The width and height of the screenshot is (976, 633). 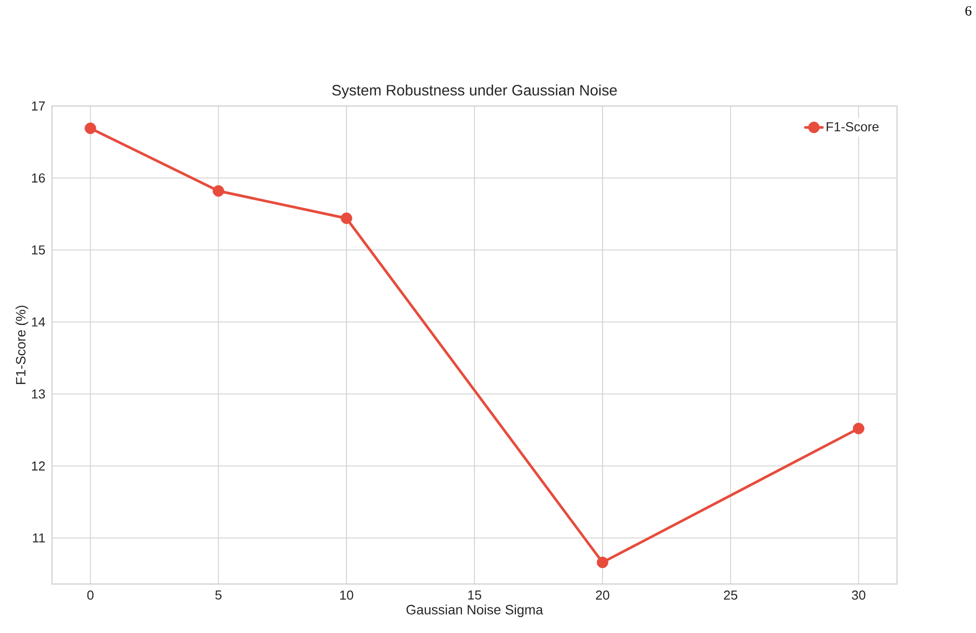 What do you see at coordinates (475, 595) in the screenshot?
I see `x-tick-label: 15` at bounding box center [475, 595].